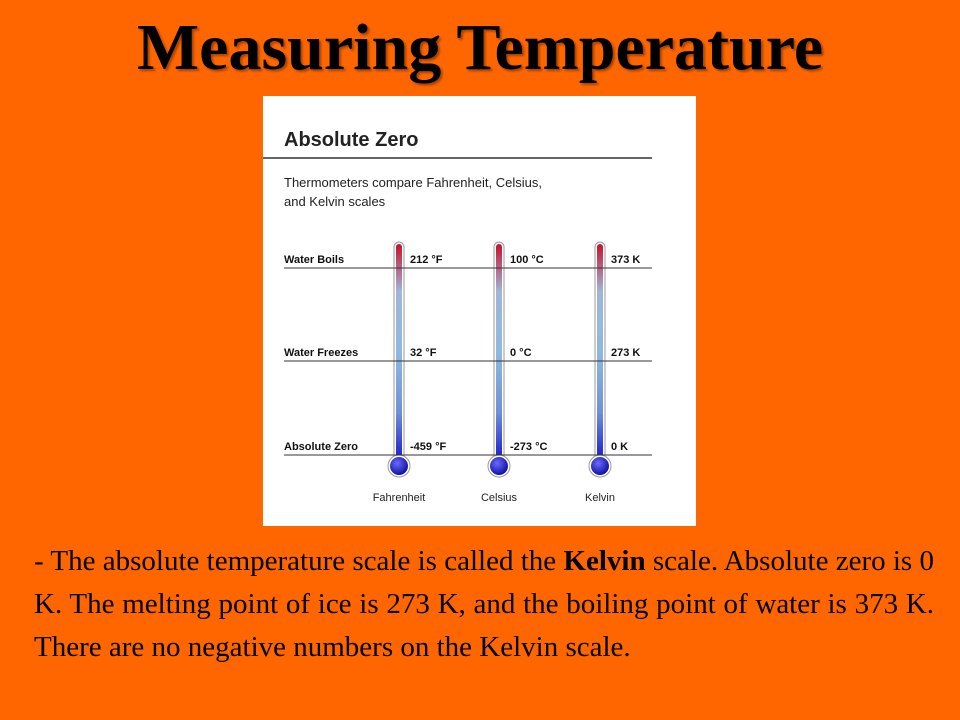  What do you see at coordinates (468, 261) in the screenshot?
I see `row-water-boils: Water Boils 212 °F 100 °C 373 K` at bounding box center [468, 261].